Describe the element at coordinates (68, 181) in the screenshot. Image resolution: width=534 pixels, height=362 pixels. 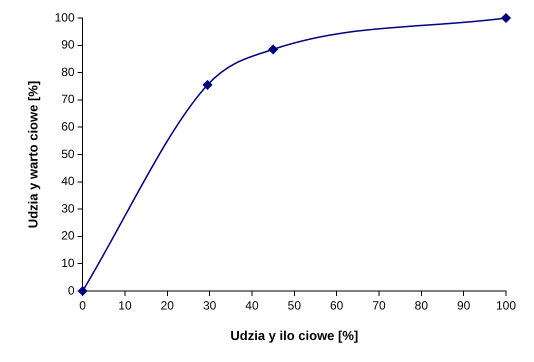
I see `y-tick-label: 40` at that location.